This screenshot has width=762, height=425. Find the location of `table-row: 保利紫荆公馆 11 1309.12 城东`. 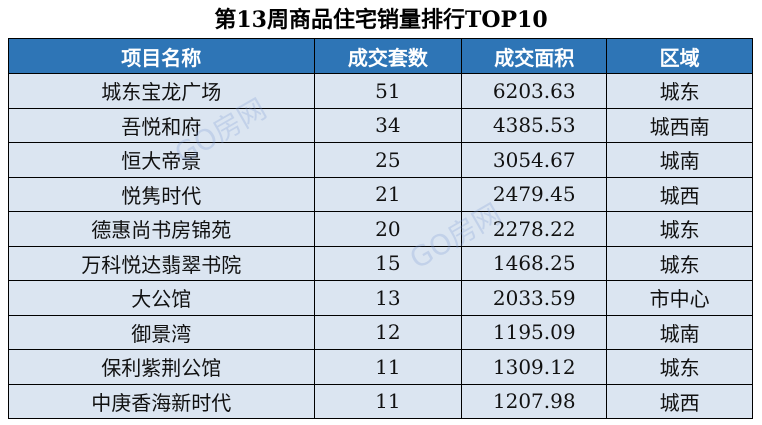

table-row: 保利紫荆公馆 11 1309.12 城东 is located at coordinates (380, 367).